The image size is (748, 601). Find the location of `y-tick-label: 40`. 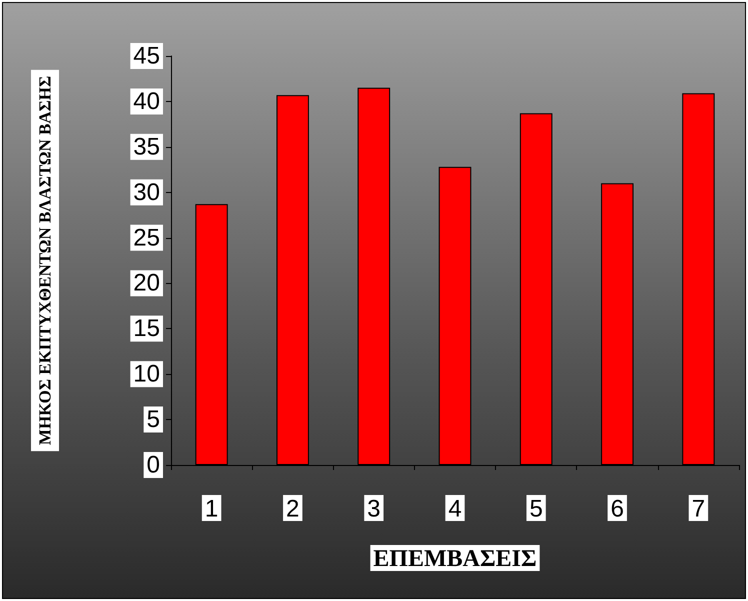

y-tick-label: 40 is located at coordinates (146, 101).